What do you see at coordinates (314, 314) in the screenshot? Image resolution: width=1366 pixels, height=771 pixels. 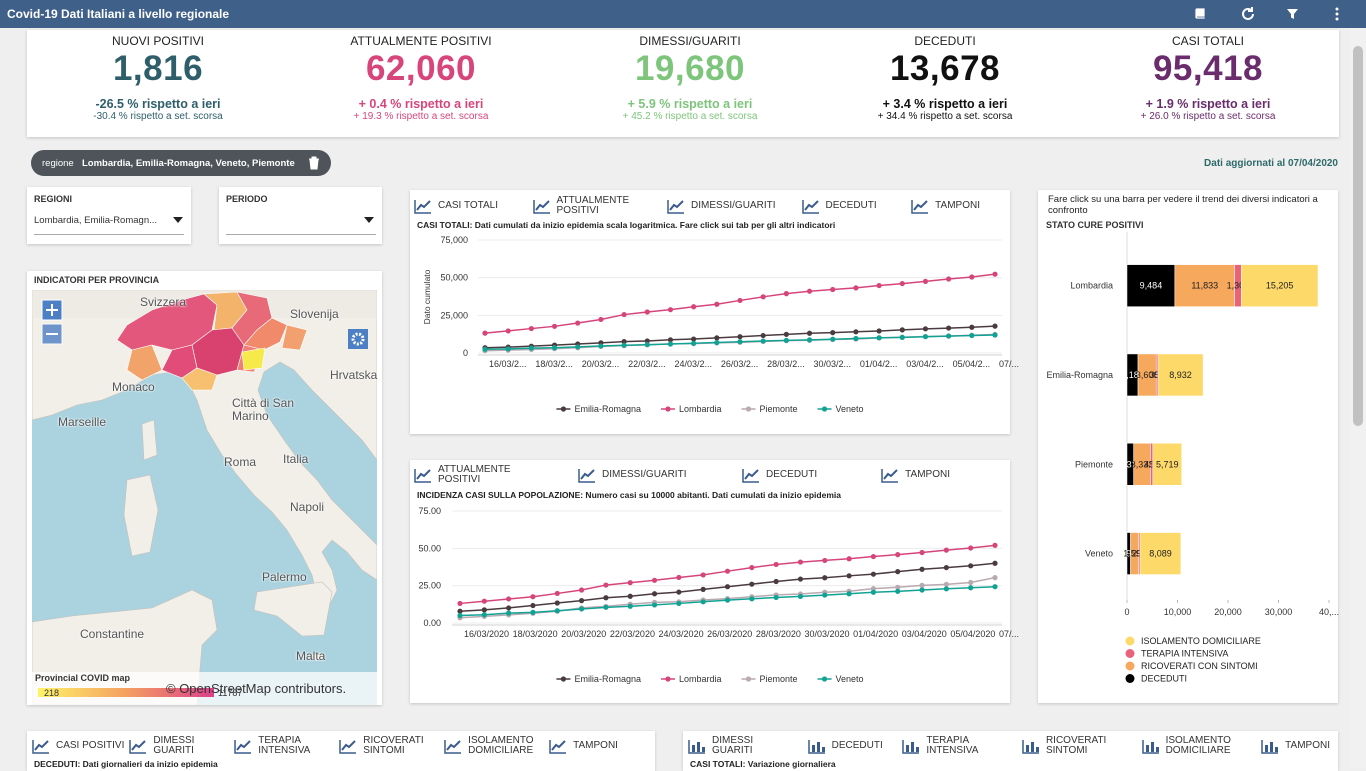 I see `map-place-label: Slovenija` at bounding box center [314, 314].